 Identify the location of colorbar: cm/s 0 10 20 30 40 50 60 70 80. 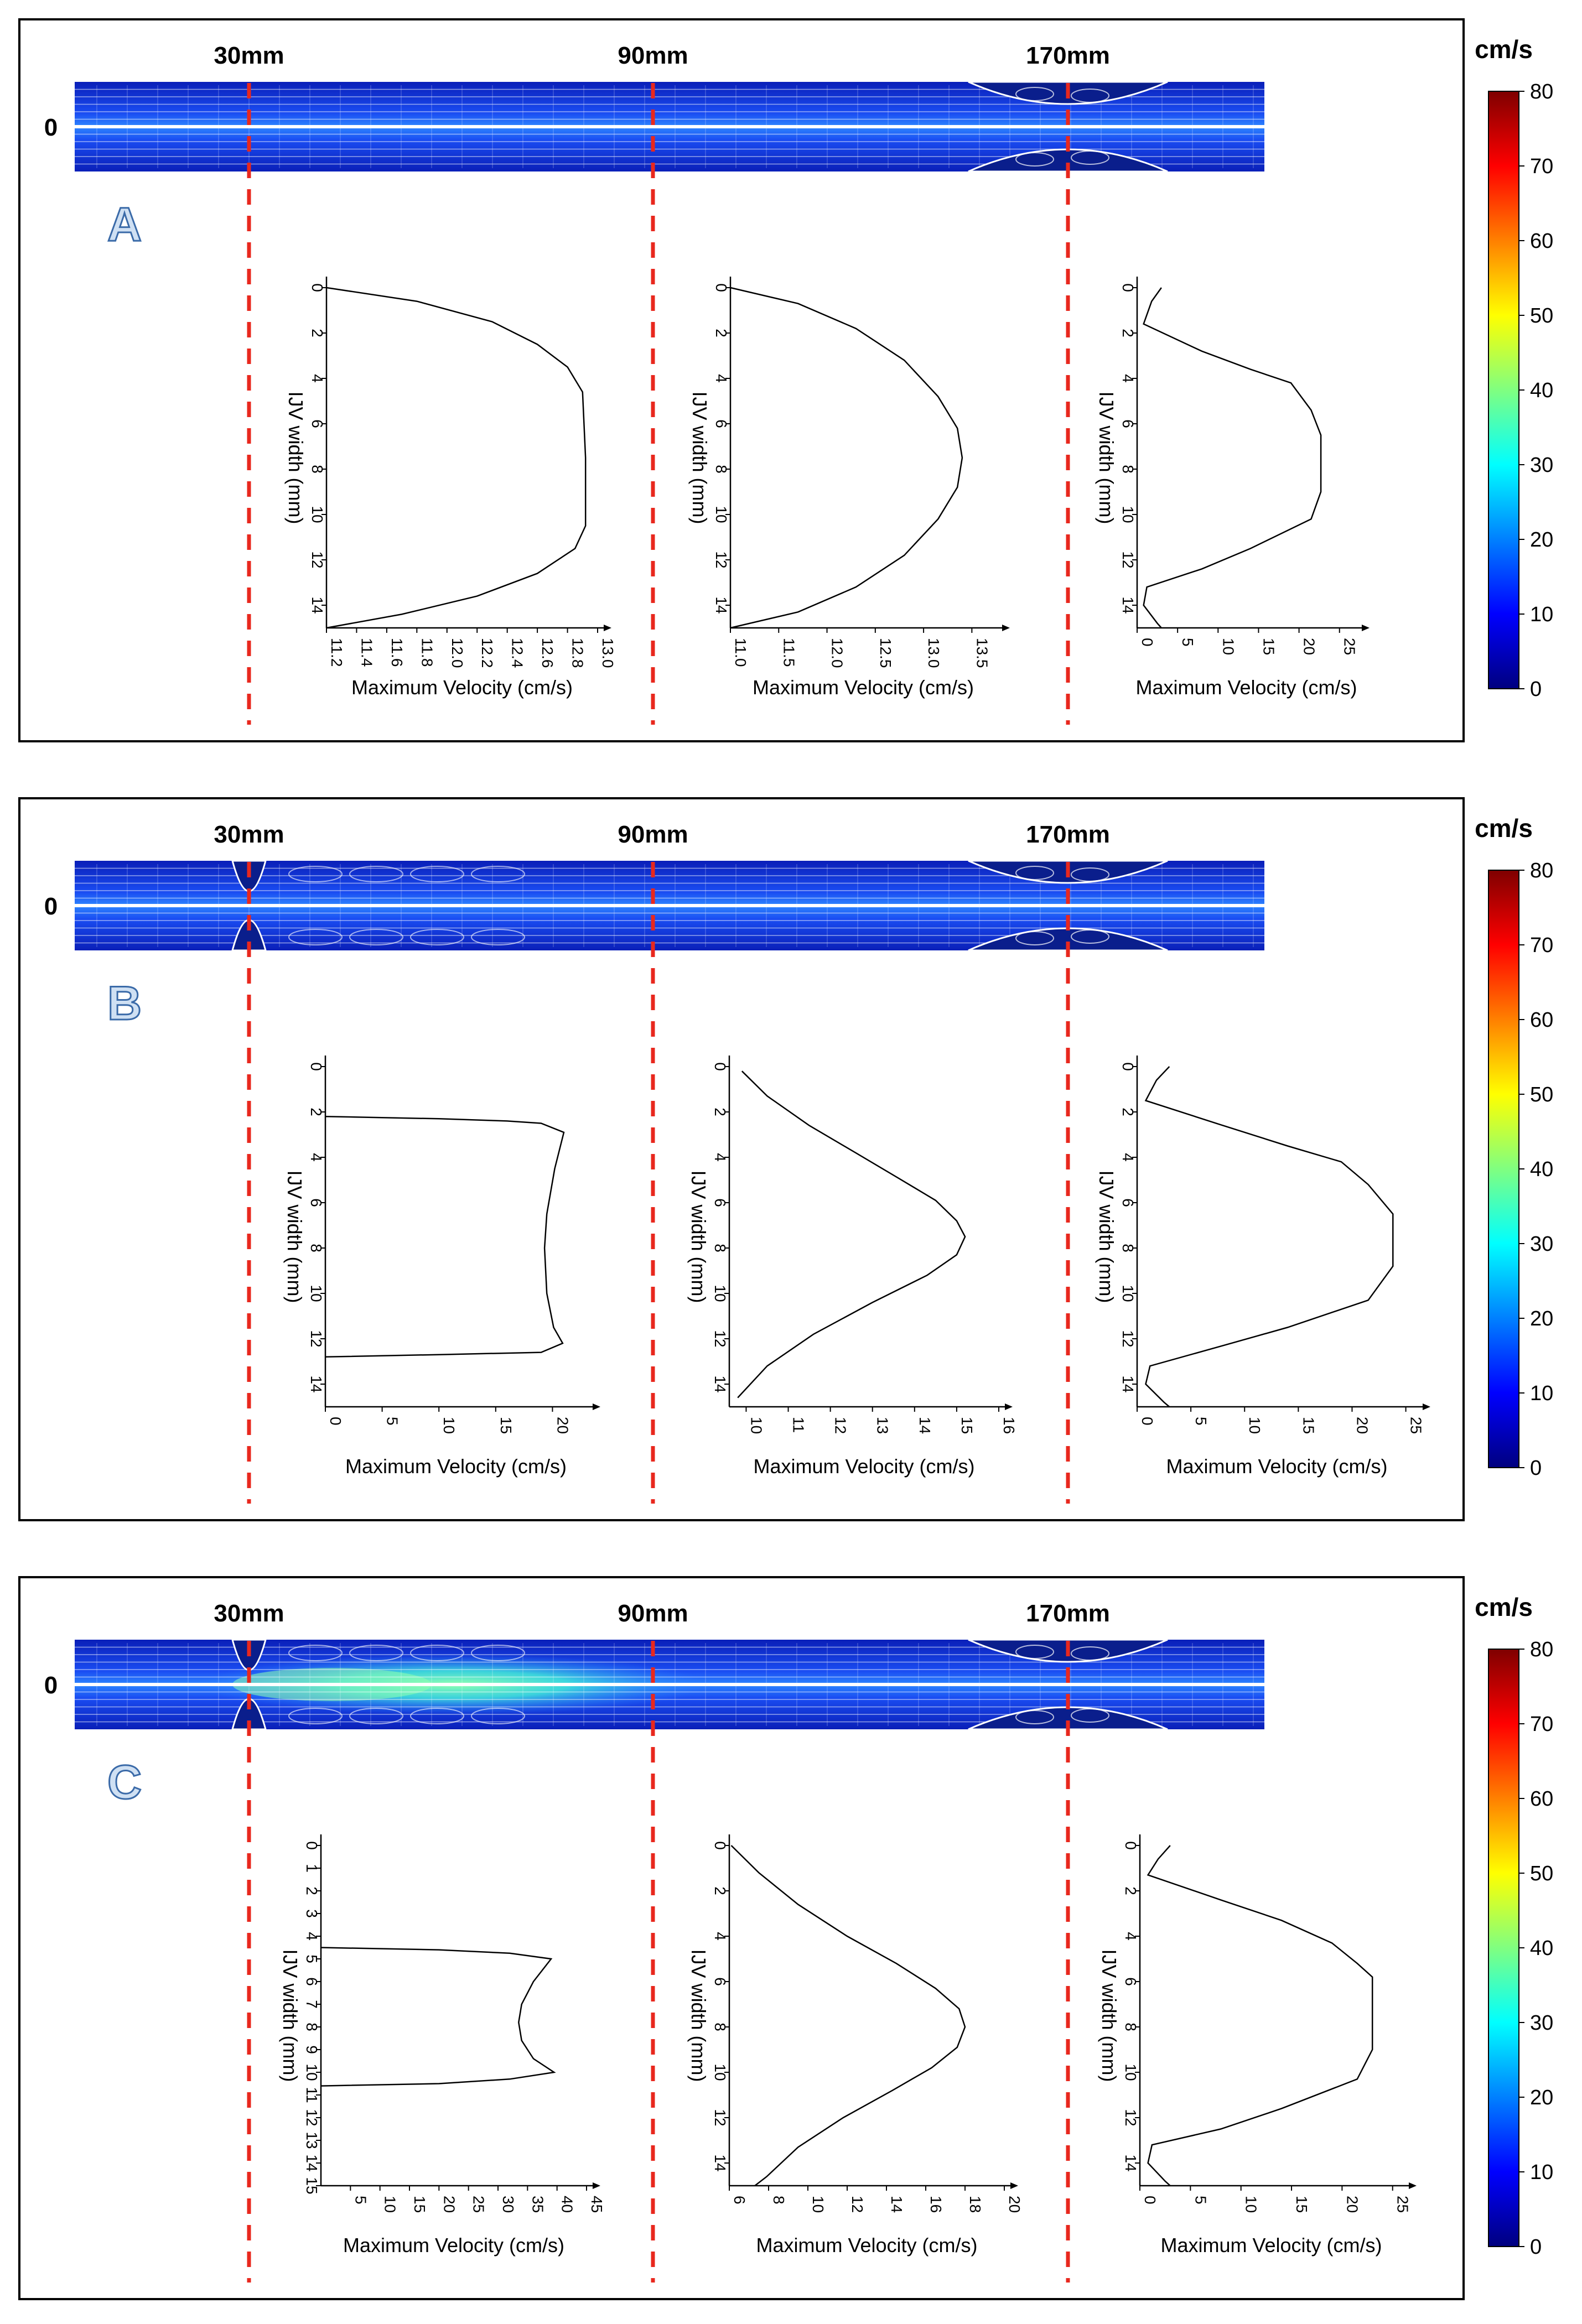
(1514, 1147).